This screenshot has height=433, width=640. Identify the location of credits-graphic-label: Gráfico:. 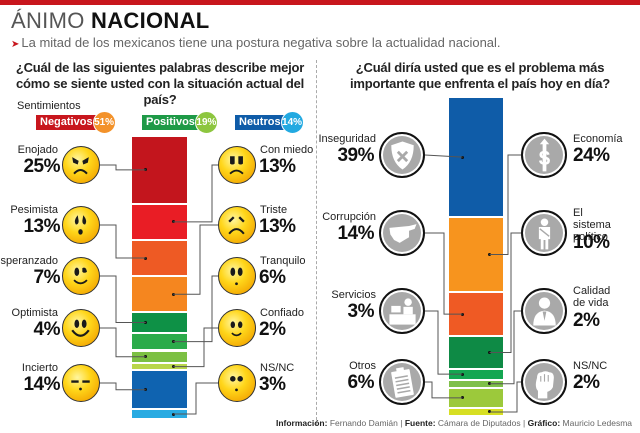
(544, 423).